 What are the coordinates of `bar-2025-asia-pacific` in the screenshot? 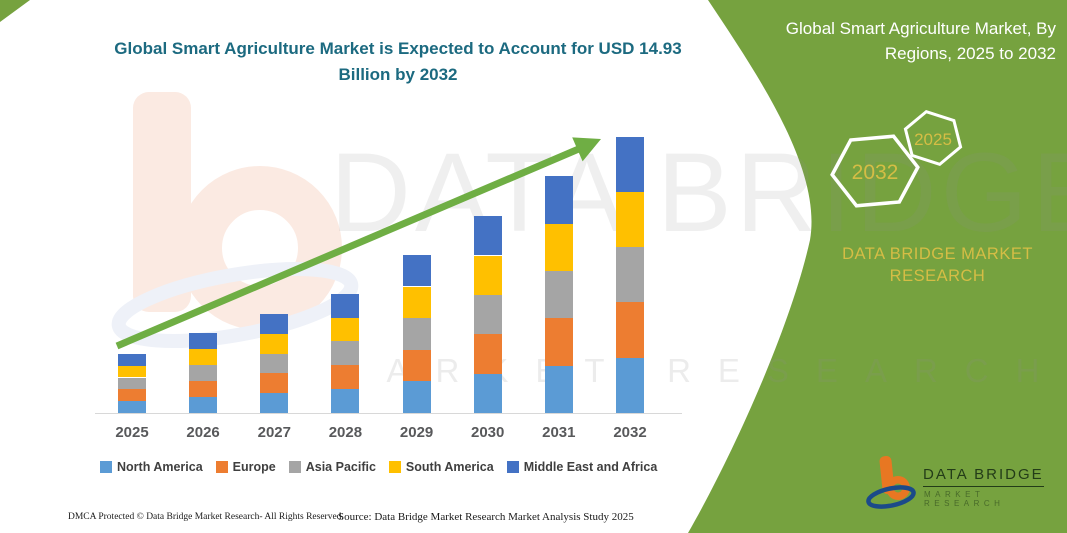 It's located at (132, 383).